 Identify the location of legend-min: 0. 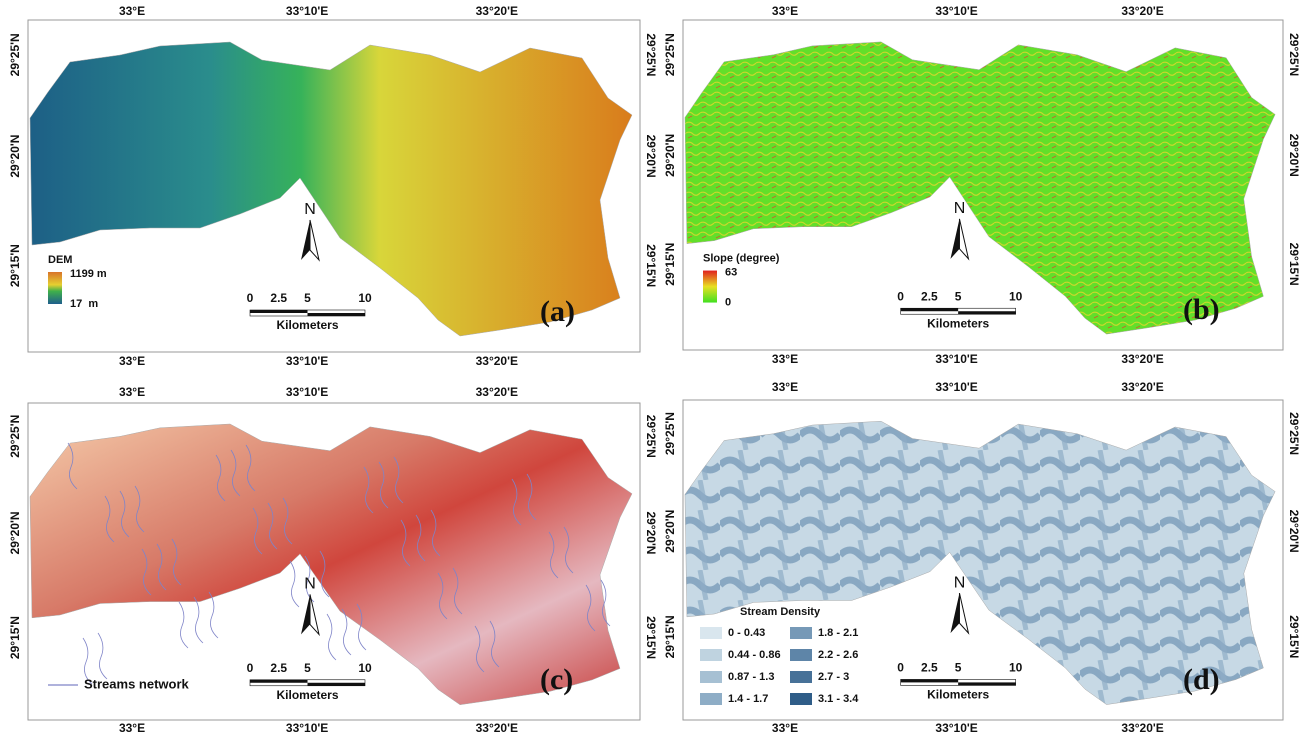
(728, 302).